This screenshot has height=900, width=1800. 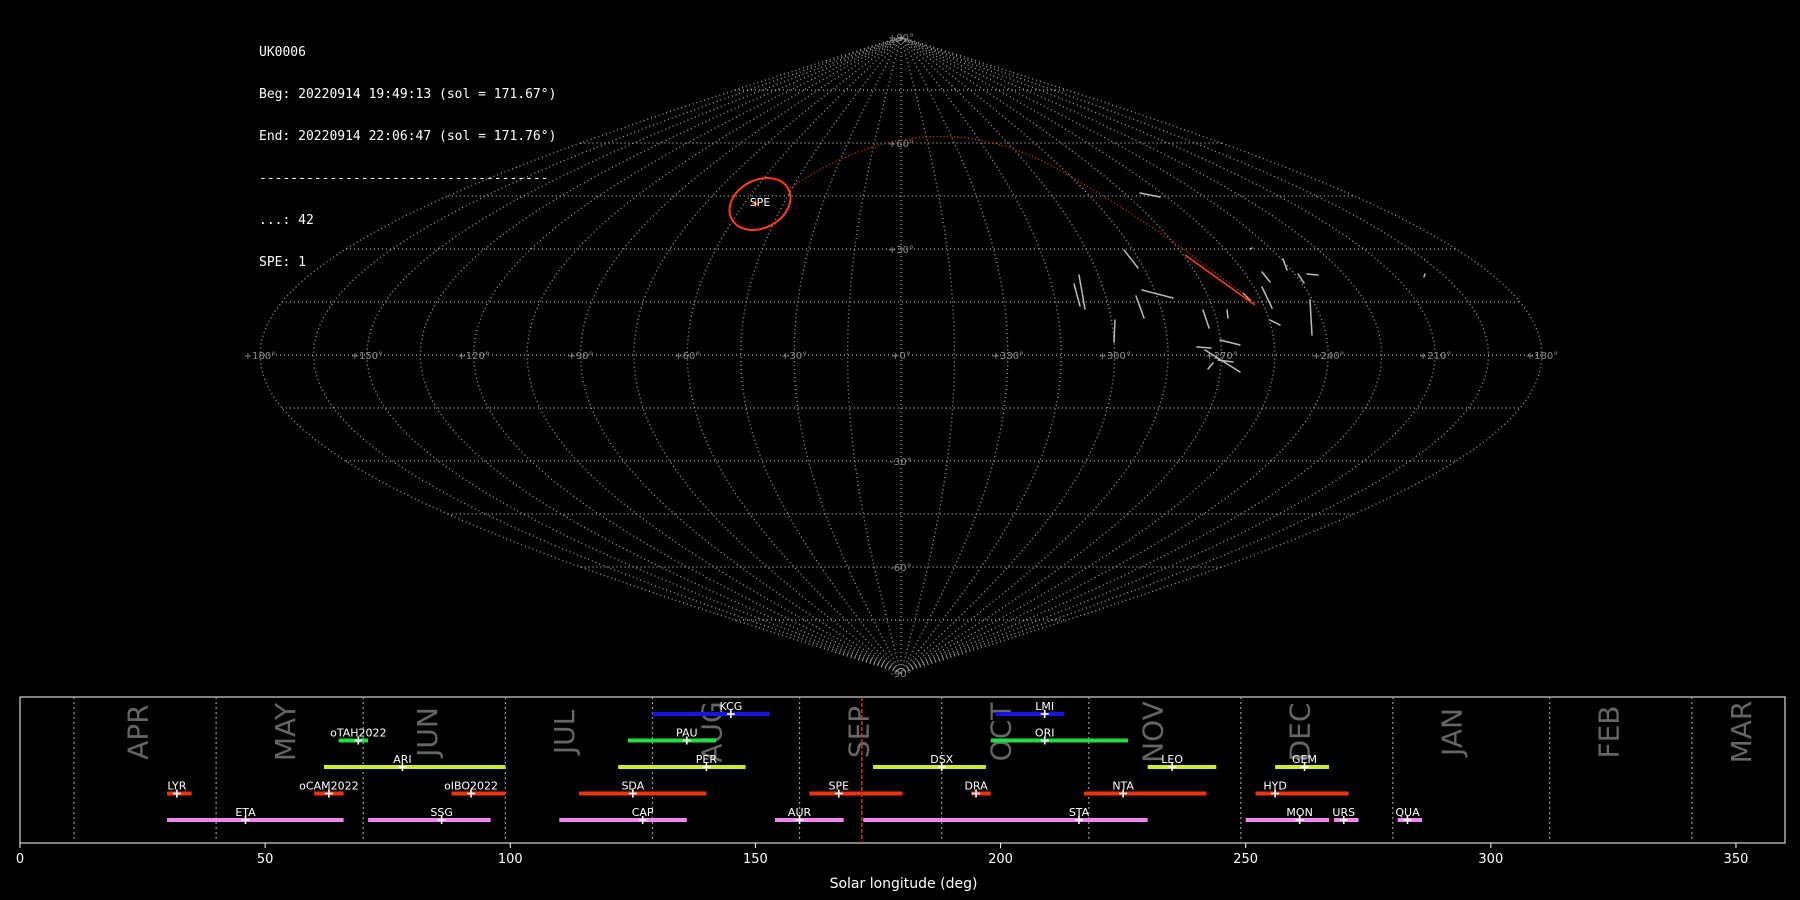 I want to click on x-tick-label: 100, so click(x=510, y=859).